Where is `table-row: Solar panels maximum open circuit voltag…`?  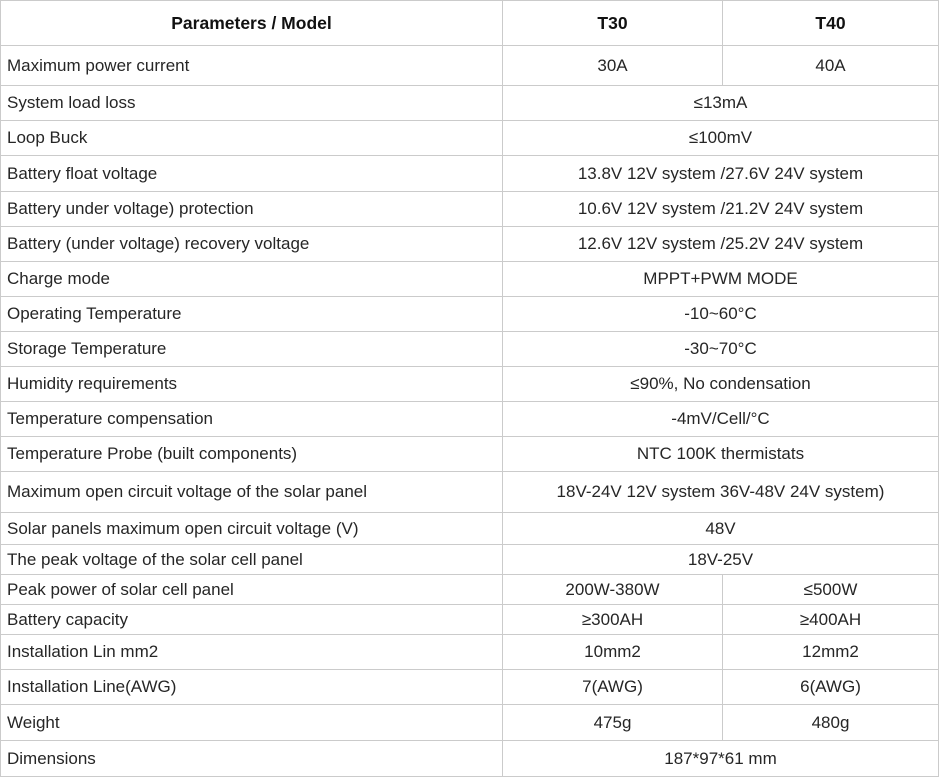
table-row: Solar panels maximum open circuit voltag… is located at coordinates (469, 528).